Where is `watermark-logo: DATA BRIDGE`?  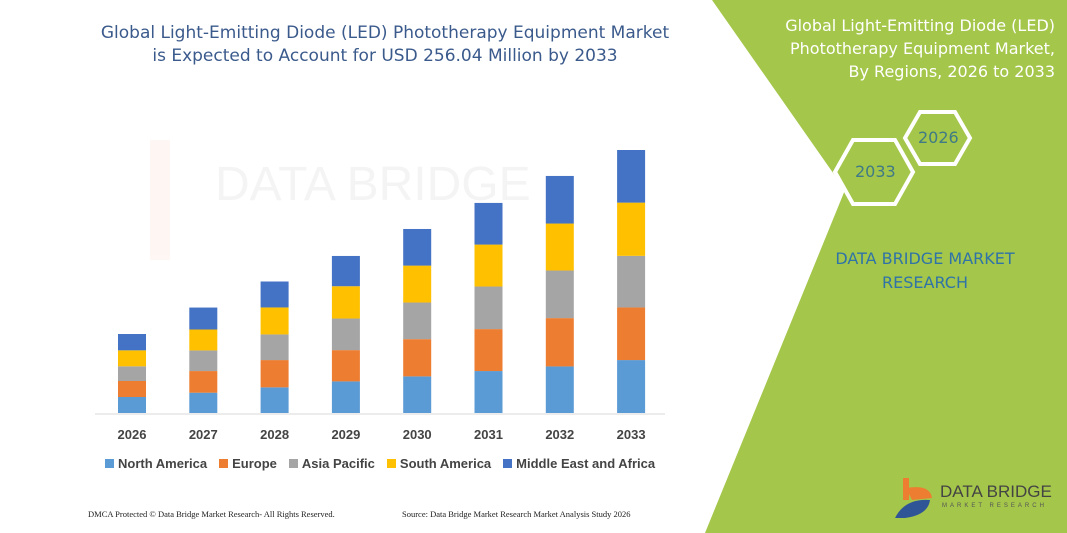 watermark-logo: DATA BRIDGE is located at coordinates (340, 200).